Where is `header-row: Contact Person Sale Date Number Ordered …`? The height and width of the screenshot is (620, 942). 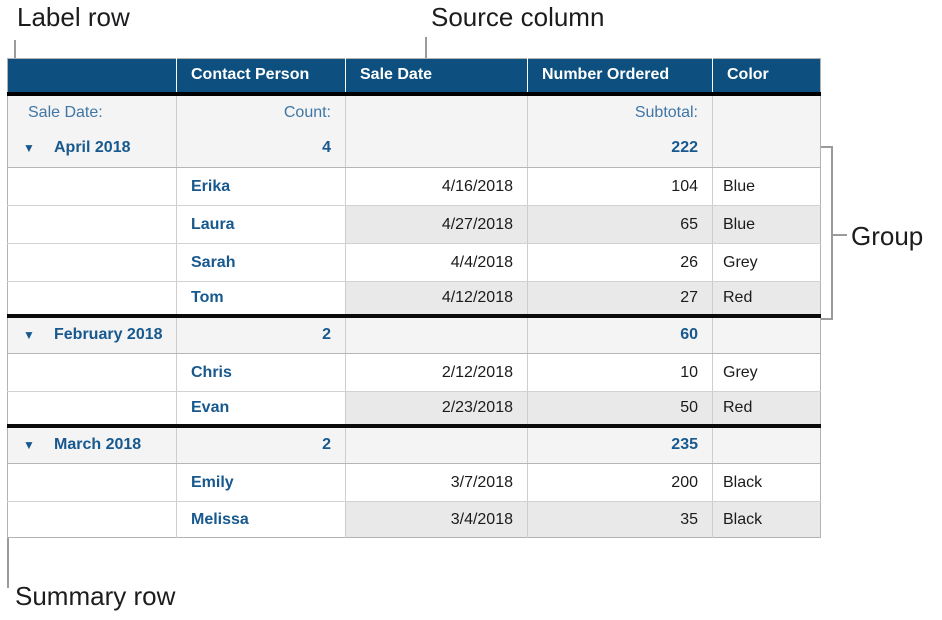 header-row: Contact Person Sale Date Number Ordered … is located at coordinates (414, 77).